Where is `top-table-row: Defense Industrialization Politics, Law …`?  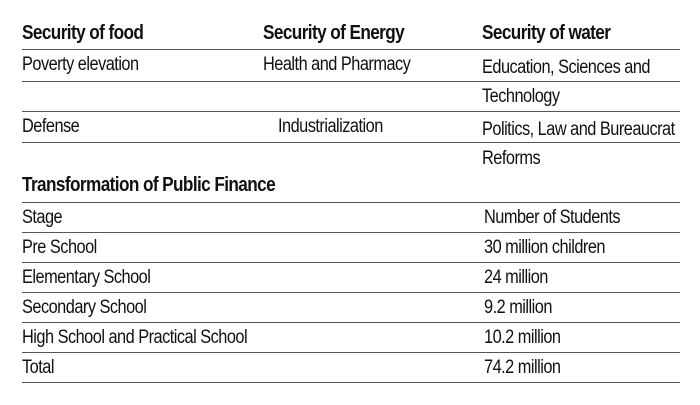 top-table-row: Defense Industrialization Politics, Law … is located at coordinates (351, 142).